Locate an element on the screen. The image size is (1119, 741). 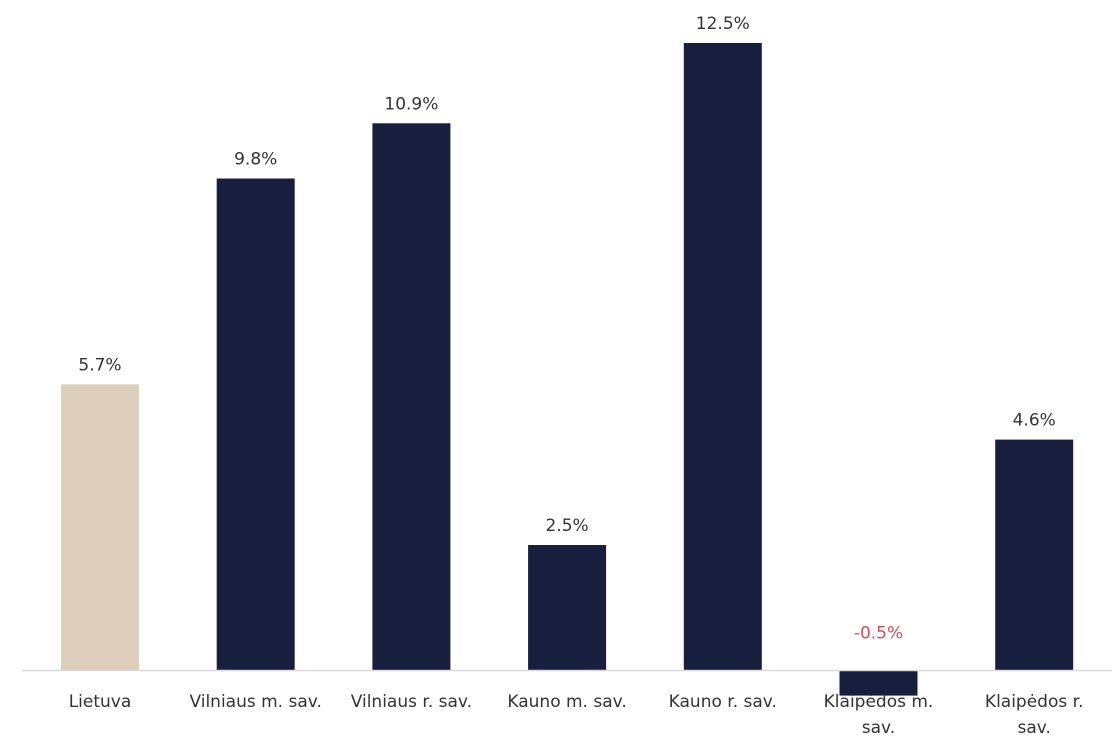
category-label-kauno-m-sav: Kauno m. sav. is located at coordinates (566, 702).